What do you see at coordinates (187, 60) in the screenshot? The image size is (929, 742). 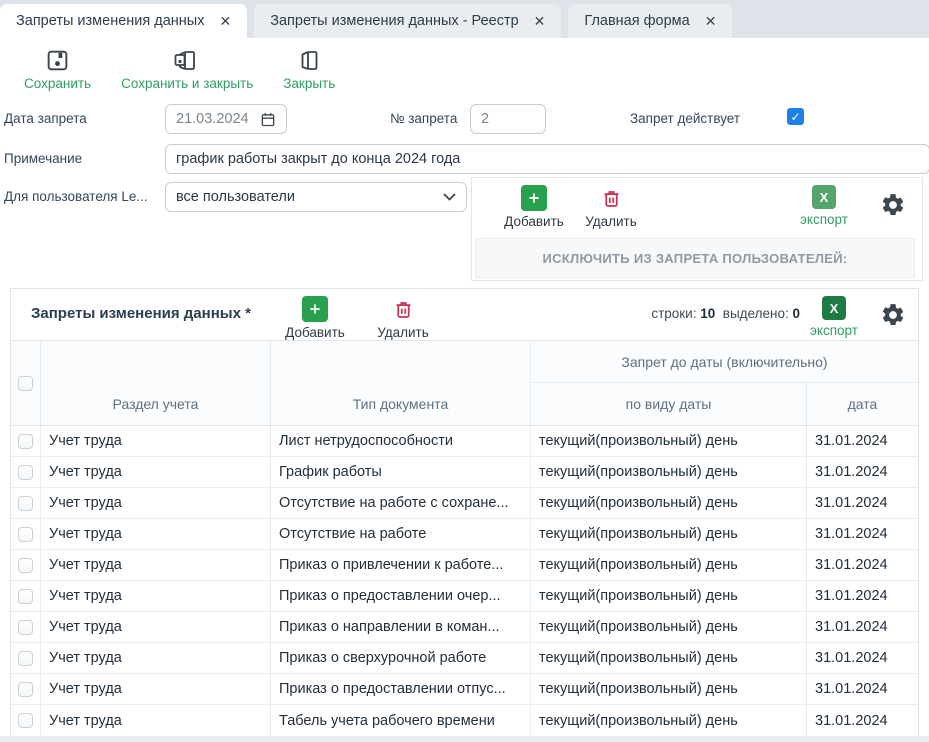 I see `save-and-close-icon` at bounding box center [187, 60].